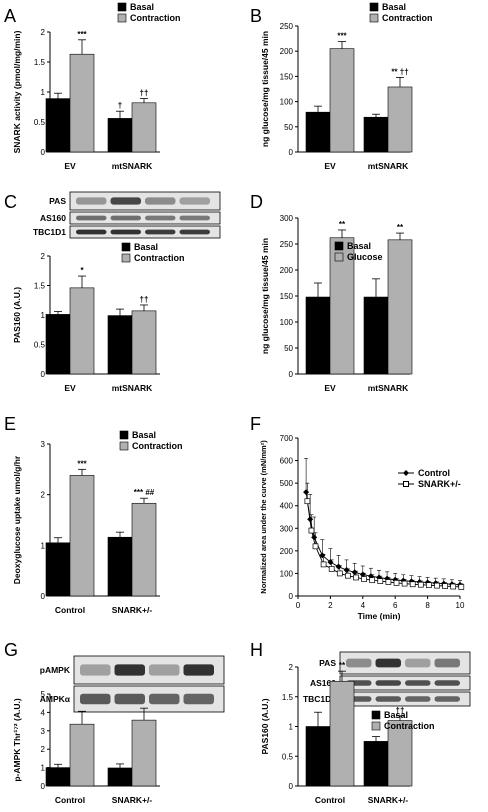  Describe the element at coordinates (17, 519) in the screenshot. I see `y-axis-label: Deoxyglucose uptake umol/g/hr` at that location.